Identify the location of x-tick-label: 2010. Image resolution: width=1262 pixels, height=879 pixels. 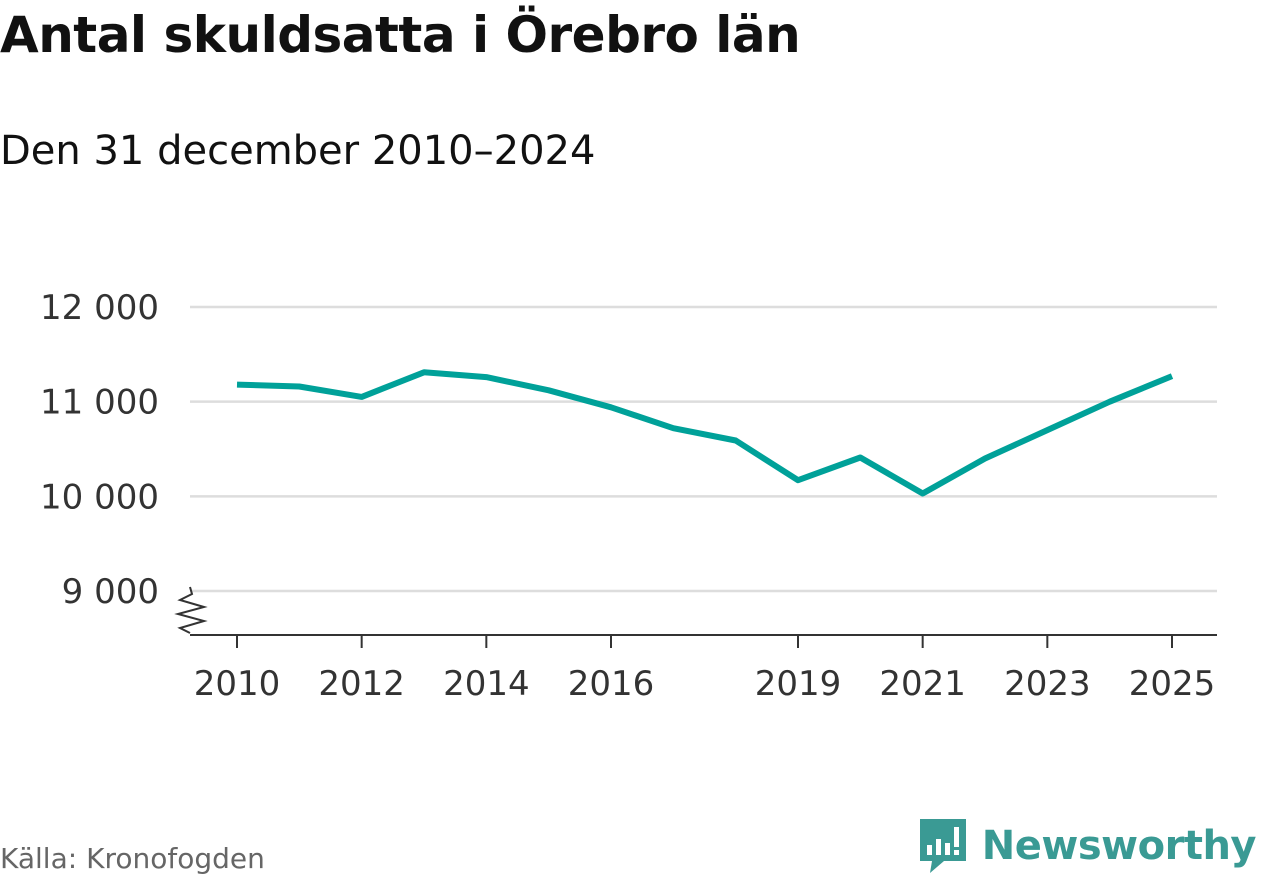
(237, 684).